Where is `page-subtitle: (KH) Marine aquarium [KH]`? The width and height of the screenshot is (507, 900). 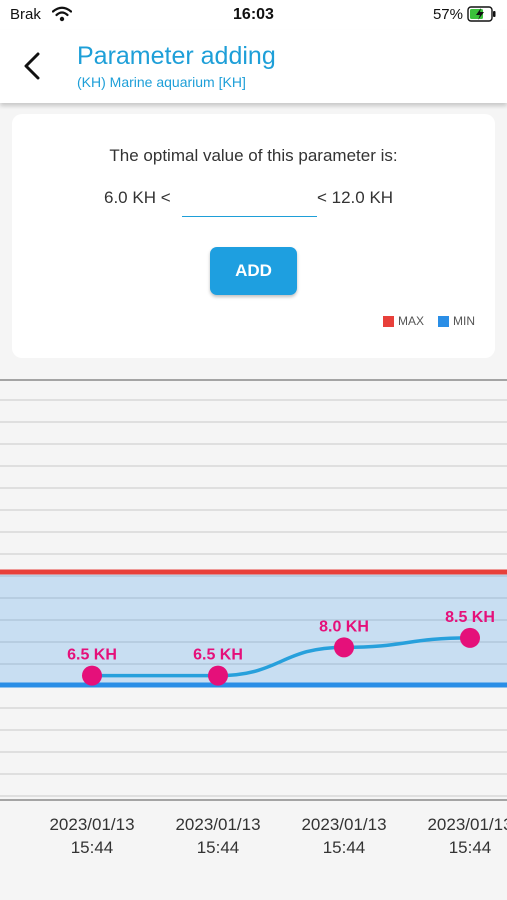 page-subtitle: (KH) Marine aquarium [KH] is located at coordinates (161, 82).